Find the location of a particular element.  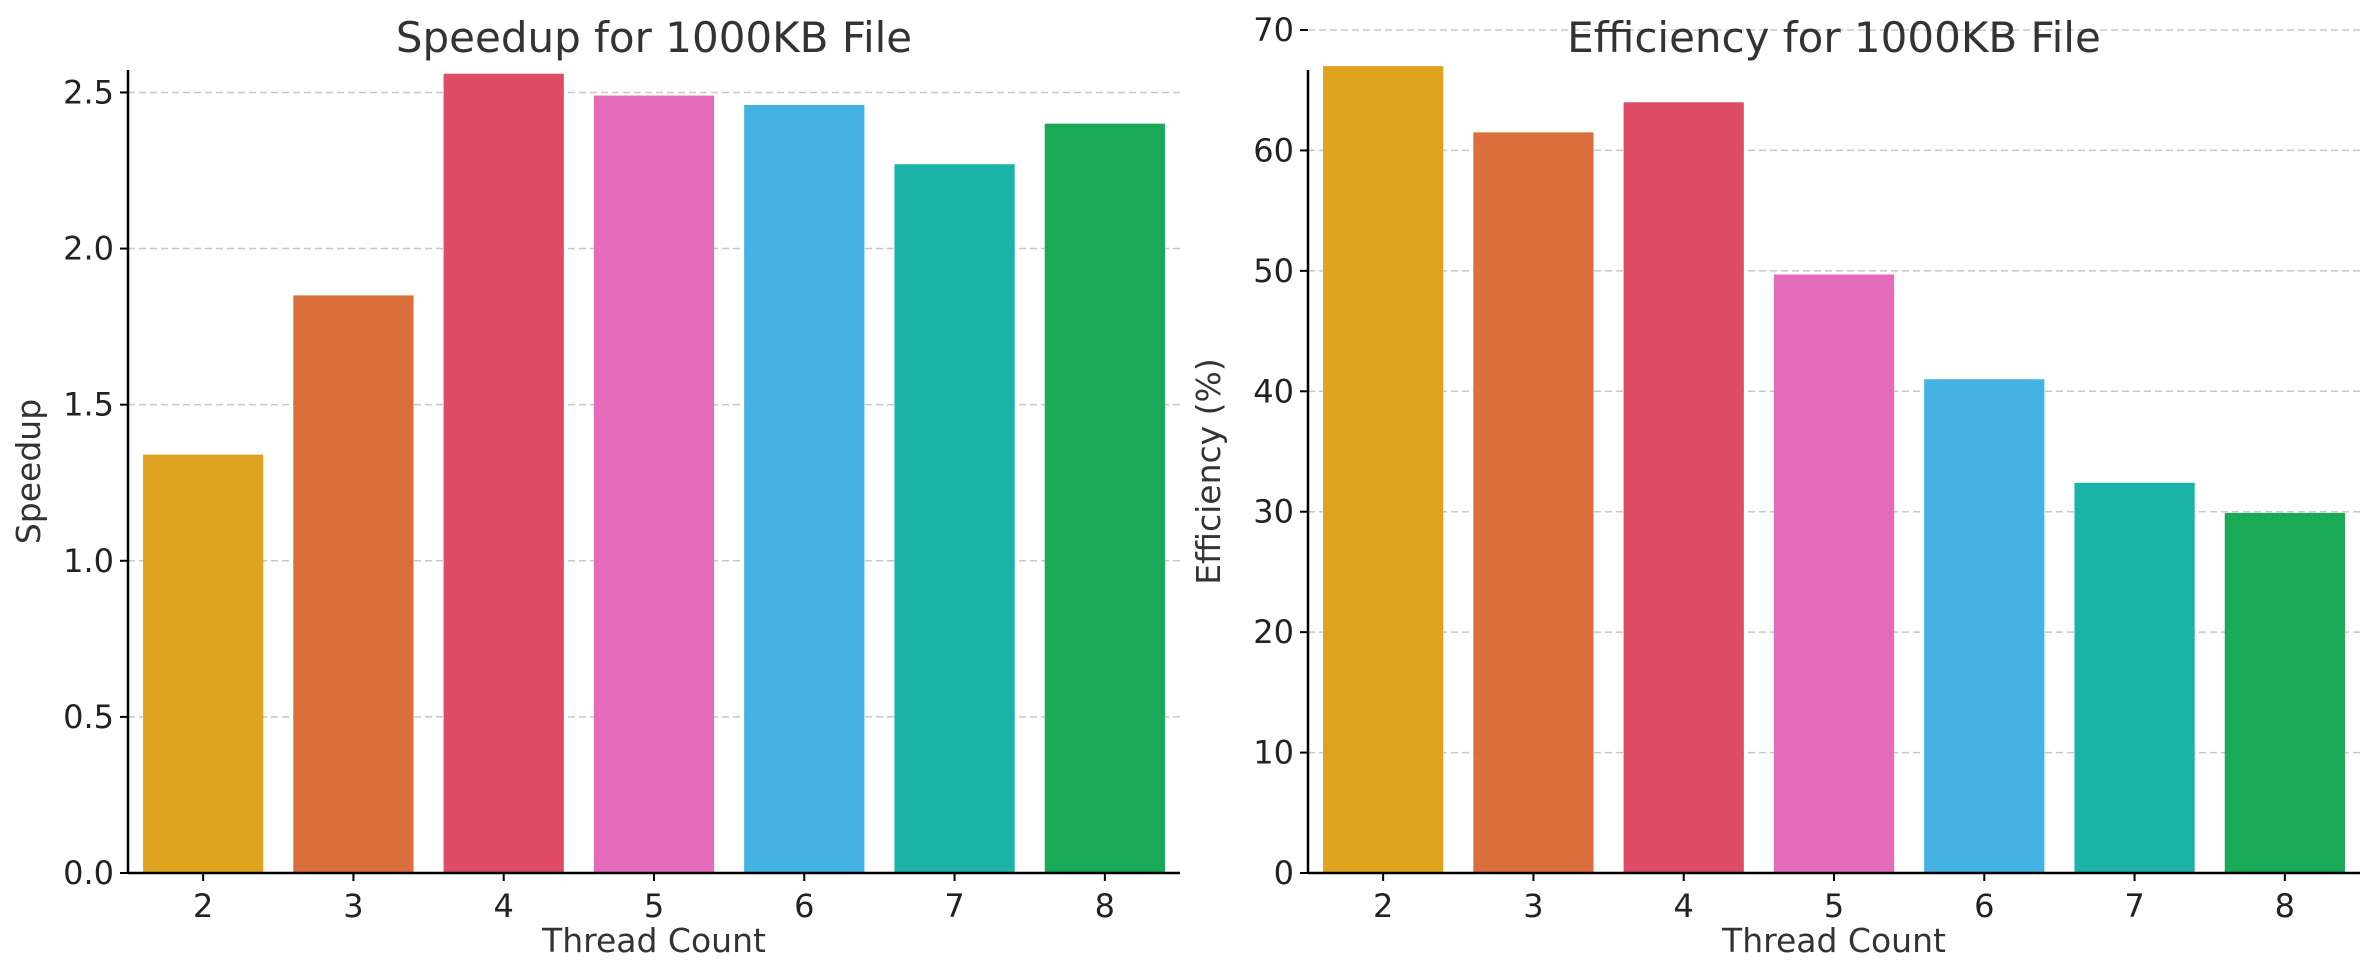

efficiency-x-tick-label: 8 is located at coordinates (2285, 906).